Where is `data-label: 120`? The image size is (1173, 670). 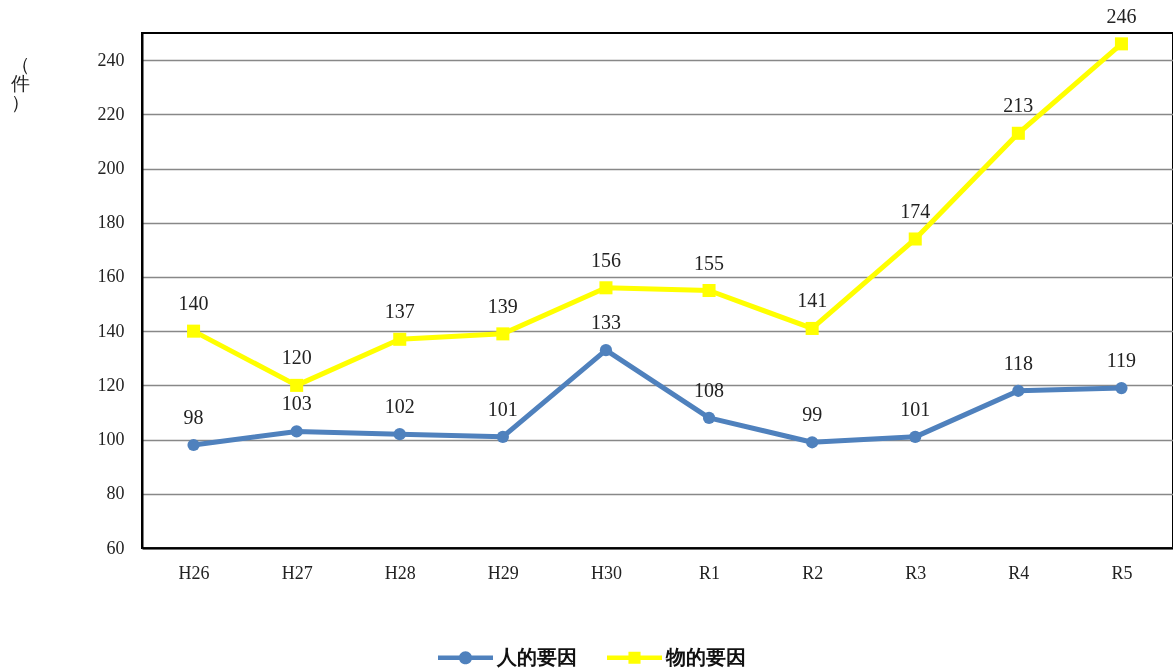
data-label: 120 is located at coordinates (296, 357).